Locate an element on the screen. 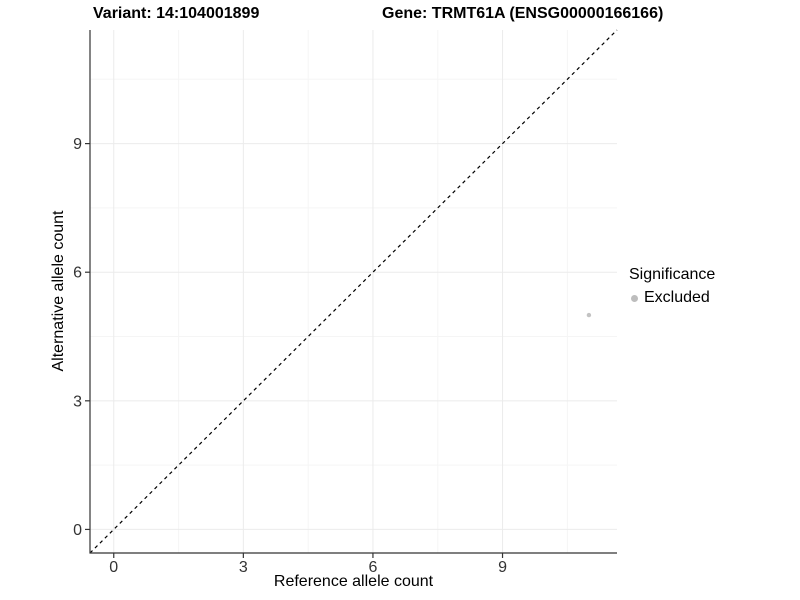 This screenshot has height=600, width=800. excluded-point-icon is located at coordinates (634, 298).